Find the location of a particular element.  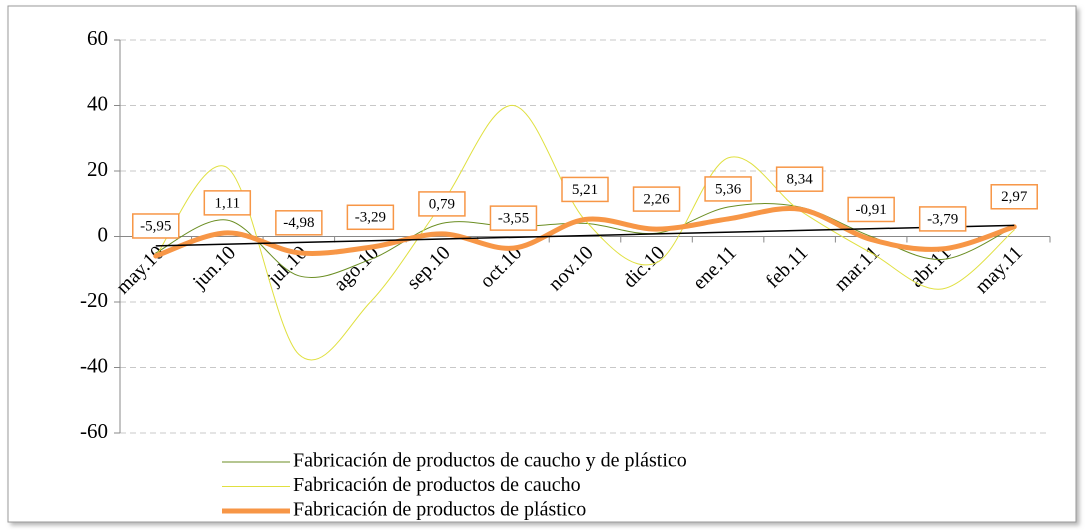

data-label: 2,26 is located at coordinates (656, 200).